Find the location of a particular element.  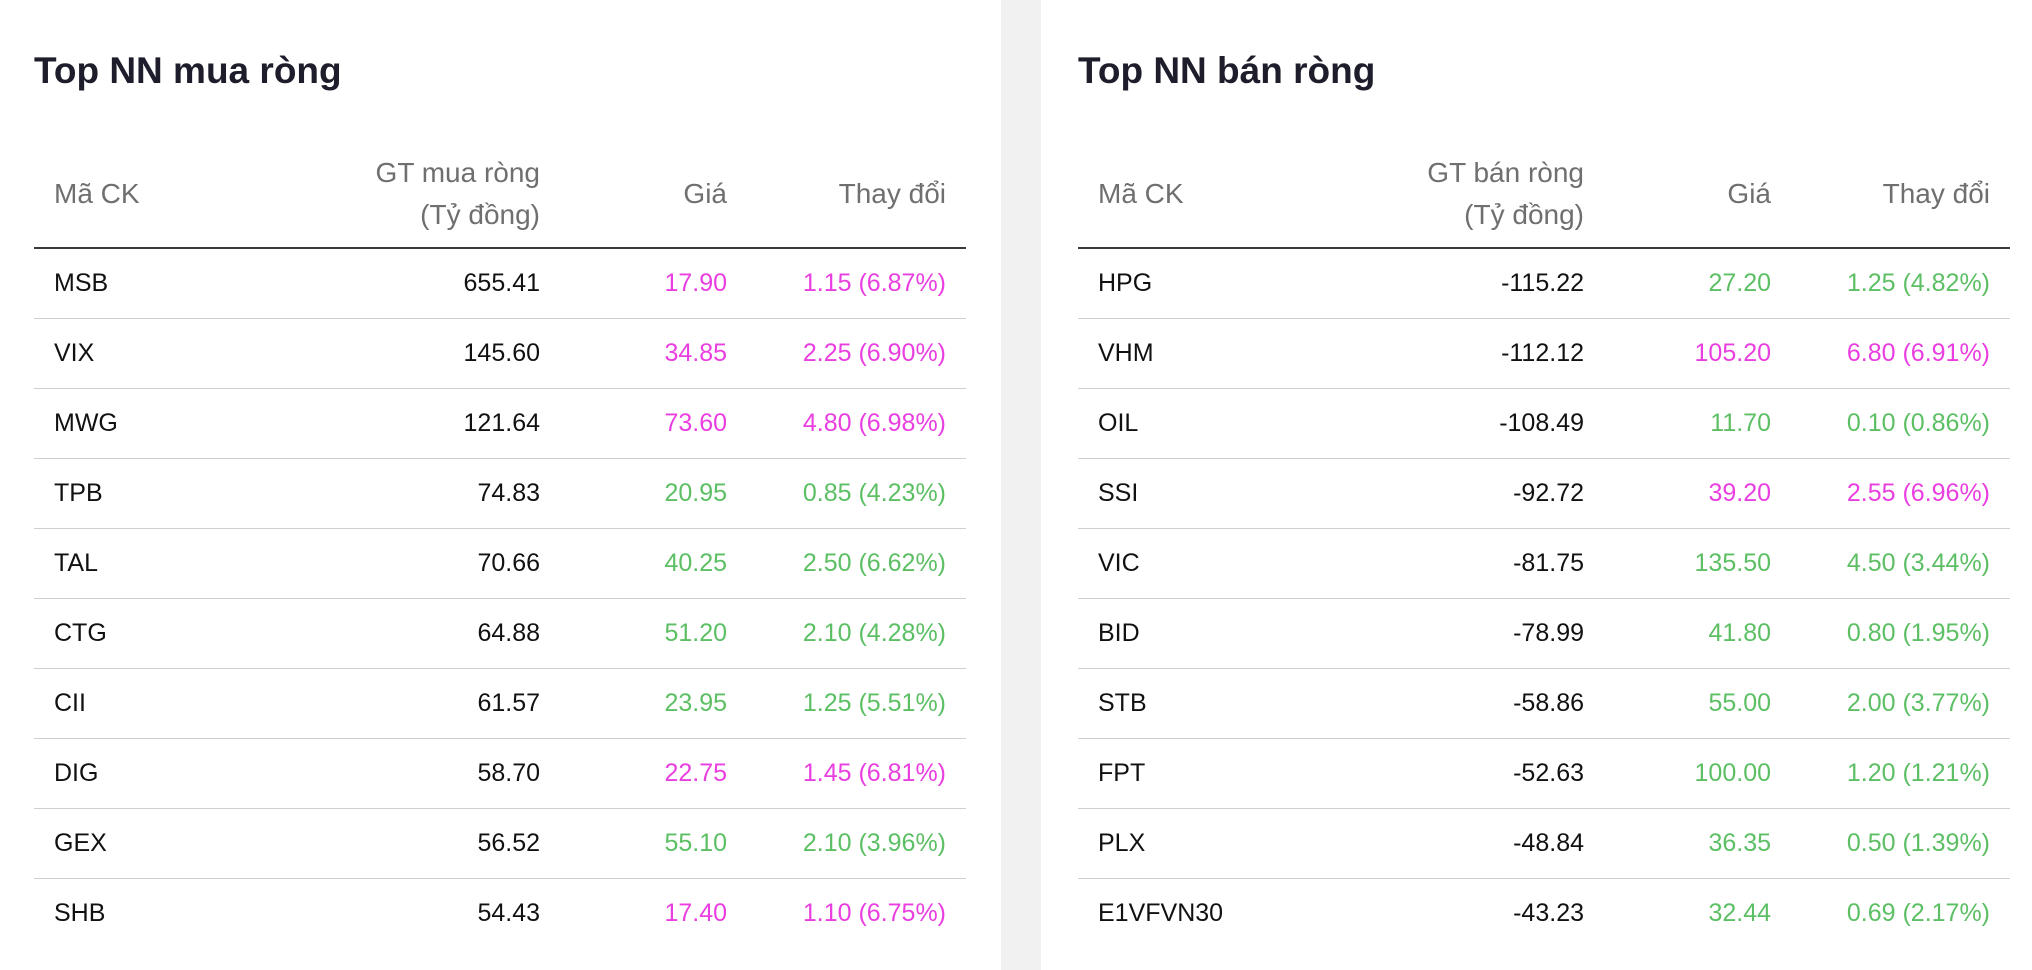

table-row: TPB 74.83 20.95 0.85 (4.23%) is located at coordinates (500, 493).